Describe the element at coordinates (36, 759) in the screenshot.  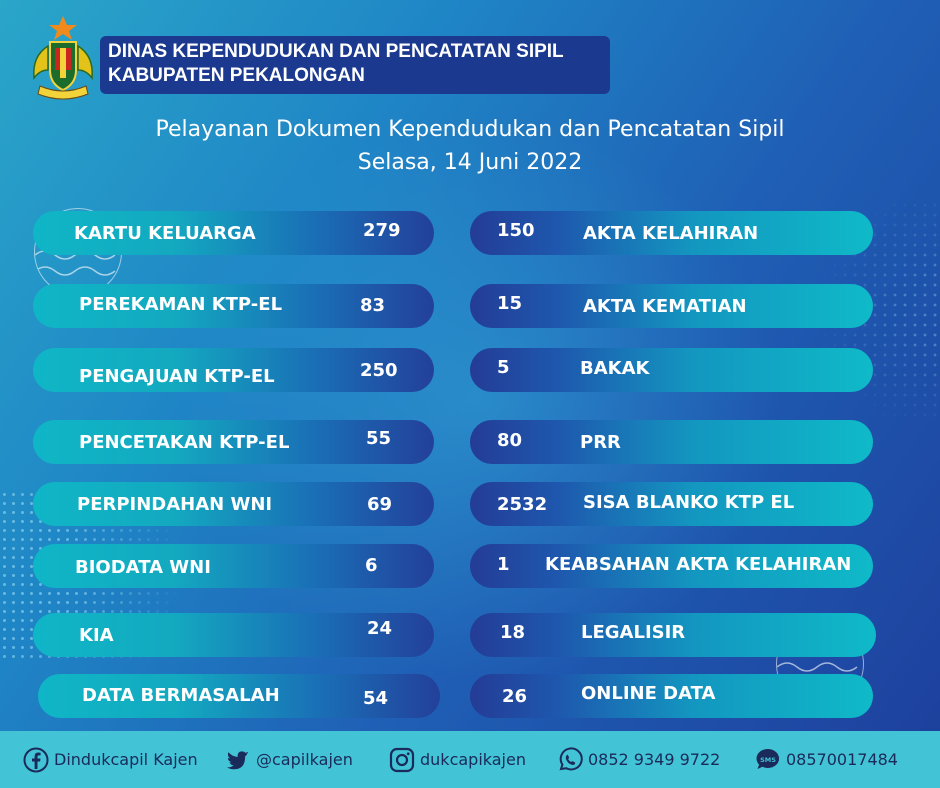
I see `facebook-icon` at that location.